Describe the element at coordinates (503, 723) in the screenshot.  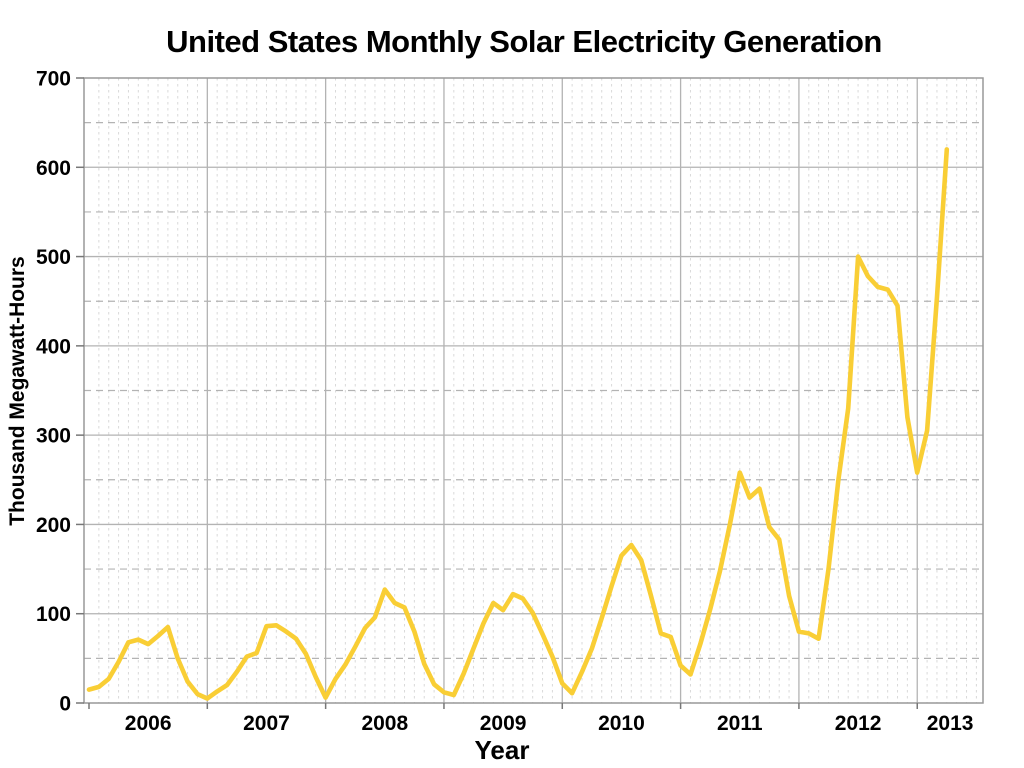
I see `x-tick-label: 2009` at that location.